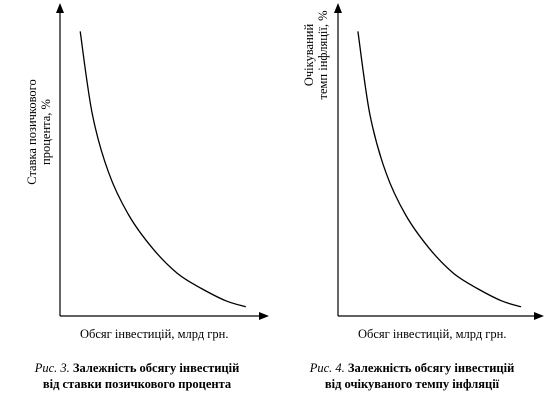 Image resolution: width=549 pixels, height=409 pixels. Describe the element at coordinates (156, 368) in the screenshot. I see `figure-3-title-line-1: Залежність обсягу інвестицій` at that location.